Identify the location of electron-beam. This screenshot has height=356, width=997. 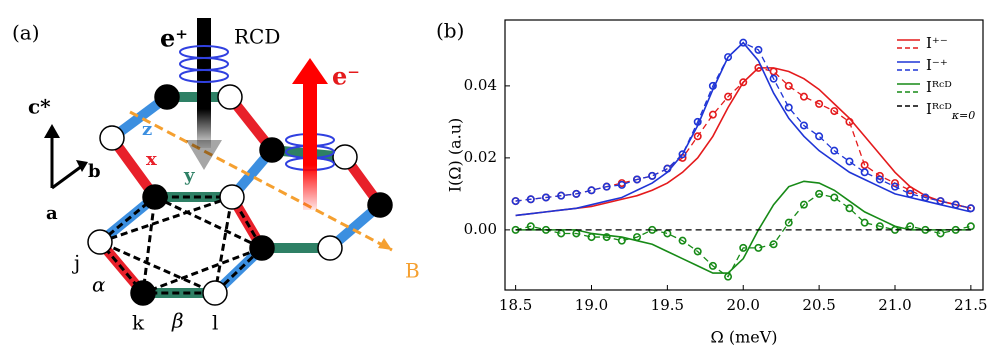
(310, 146).